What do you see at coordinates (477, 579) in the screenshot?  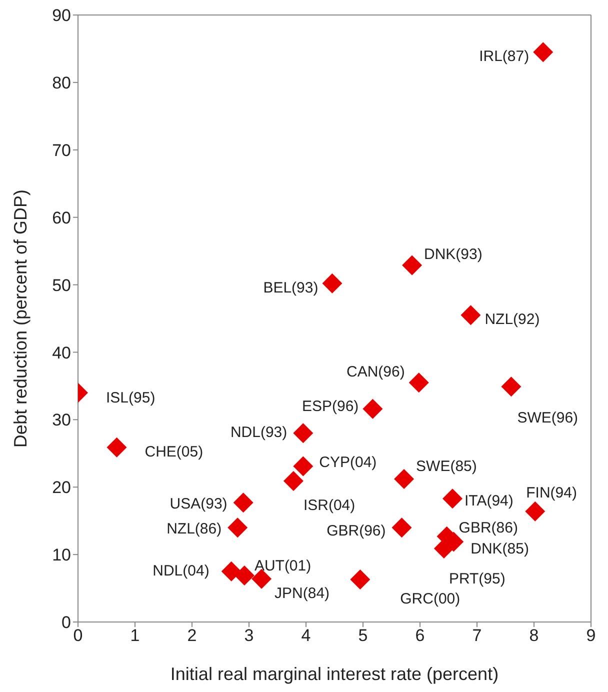 I see `annotation: PRT(95)` at bounding box center [477, 579].